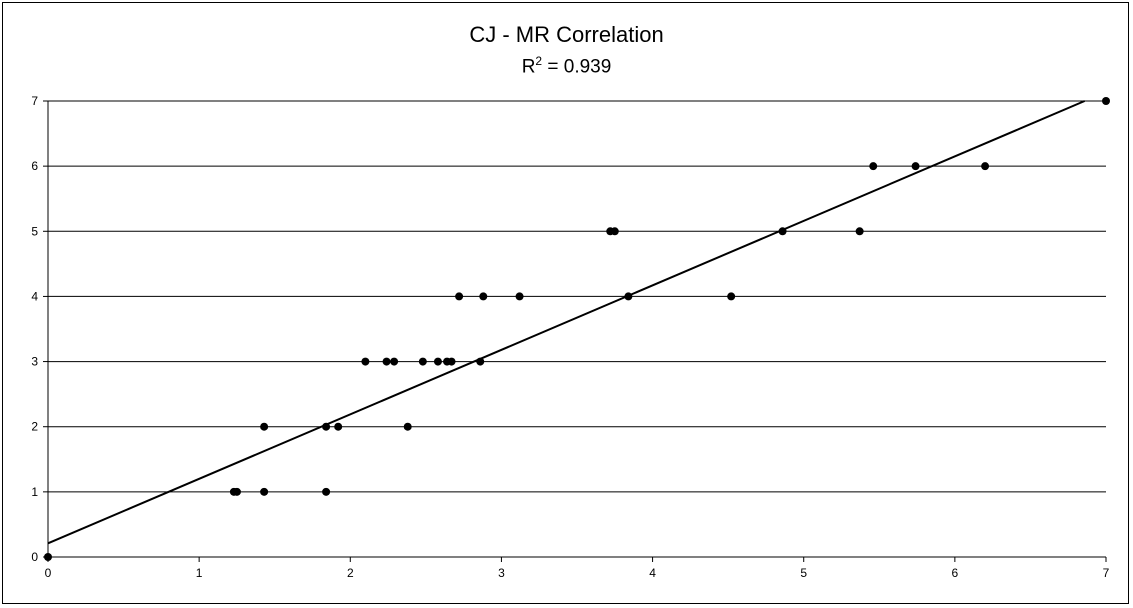 This screenshot has width=1133, height=608. What do you see at coordinates (652, 573) in the screenshot?
I see `x-tick-label-4: 4` at bounding box center [652, 573].